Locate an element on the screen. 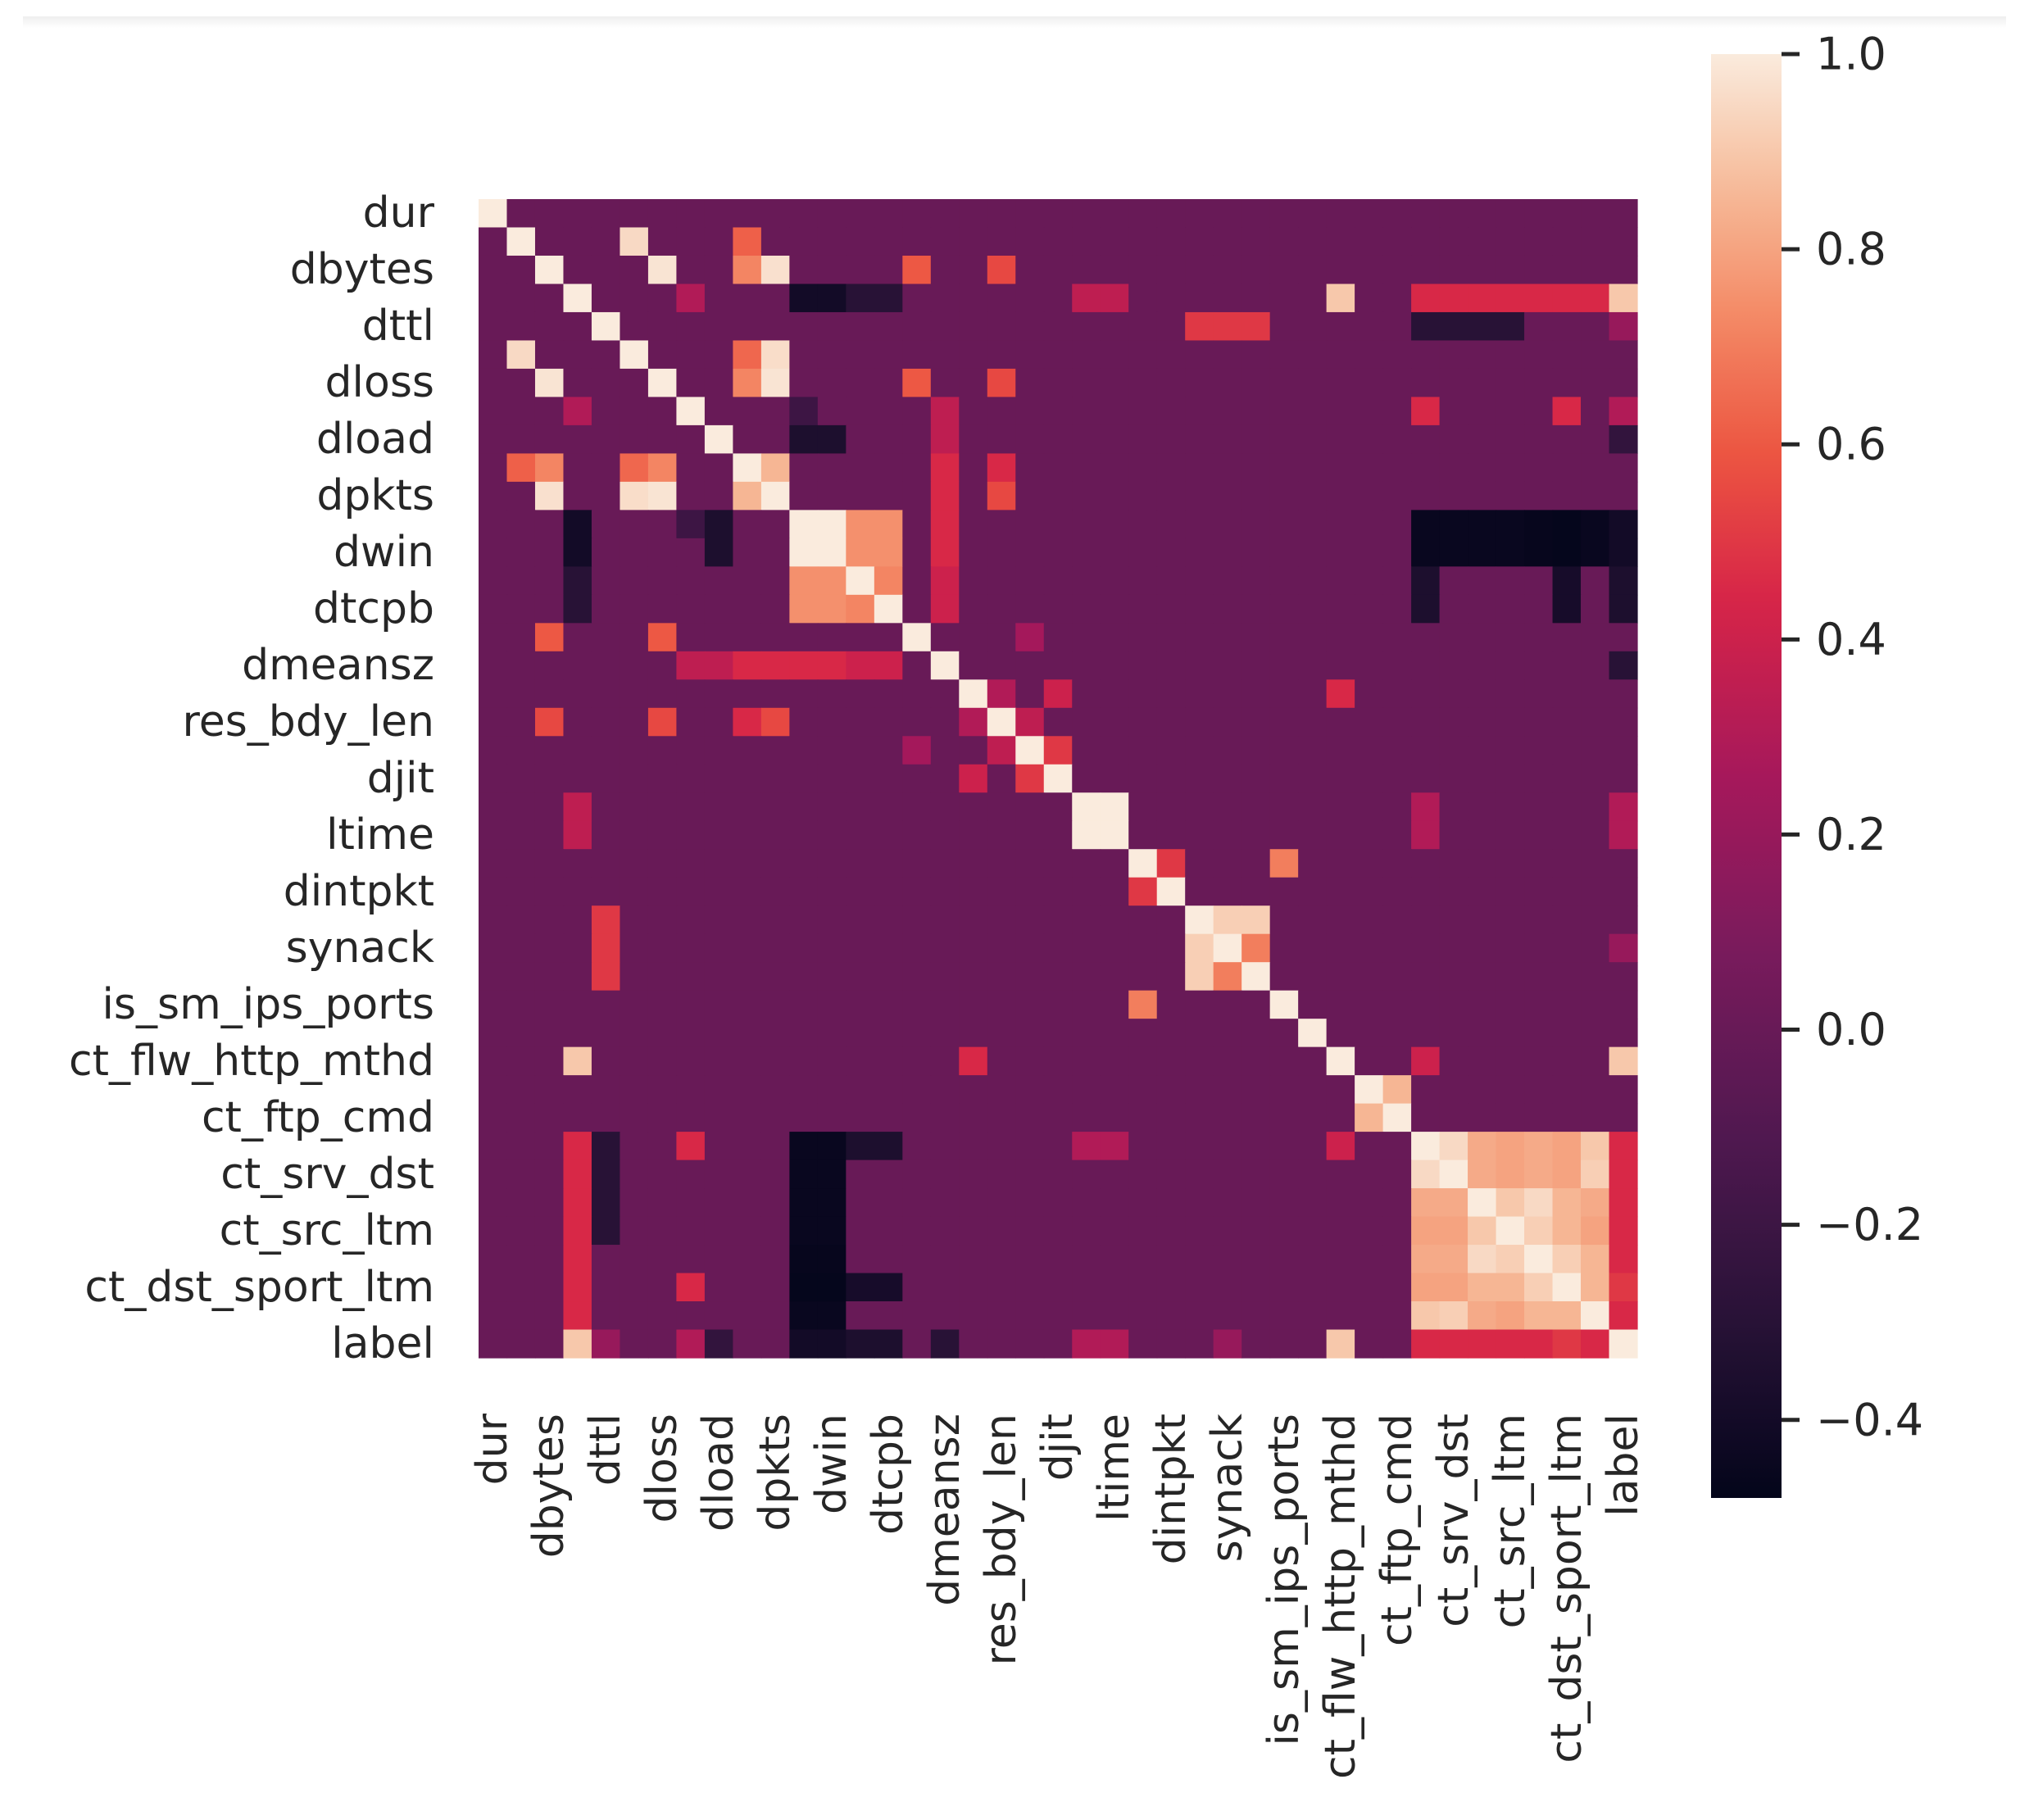  x-tick-label: label is located at coordinates (1623, 1465).